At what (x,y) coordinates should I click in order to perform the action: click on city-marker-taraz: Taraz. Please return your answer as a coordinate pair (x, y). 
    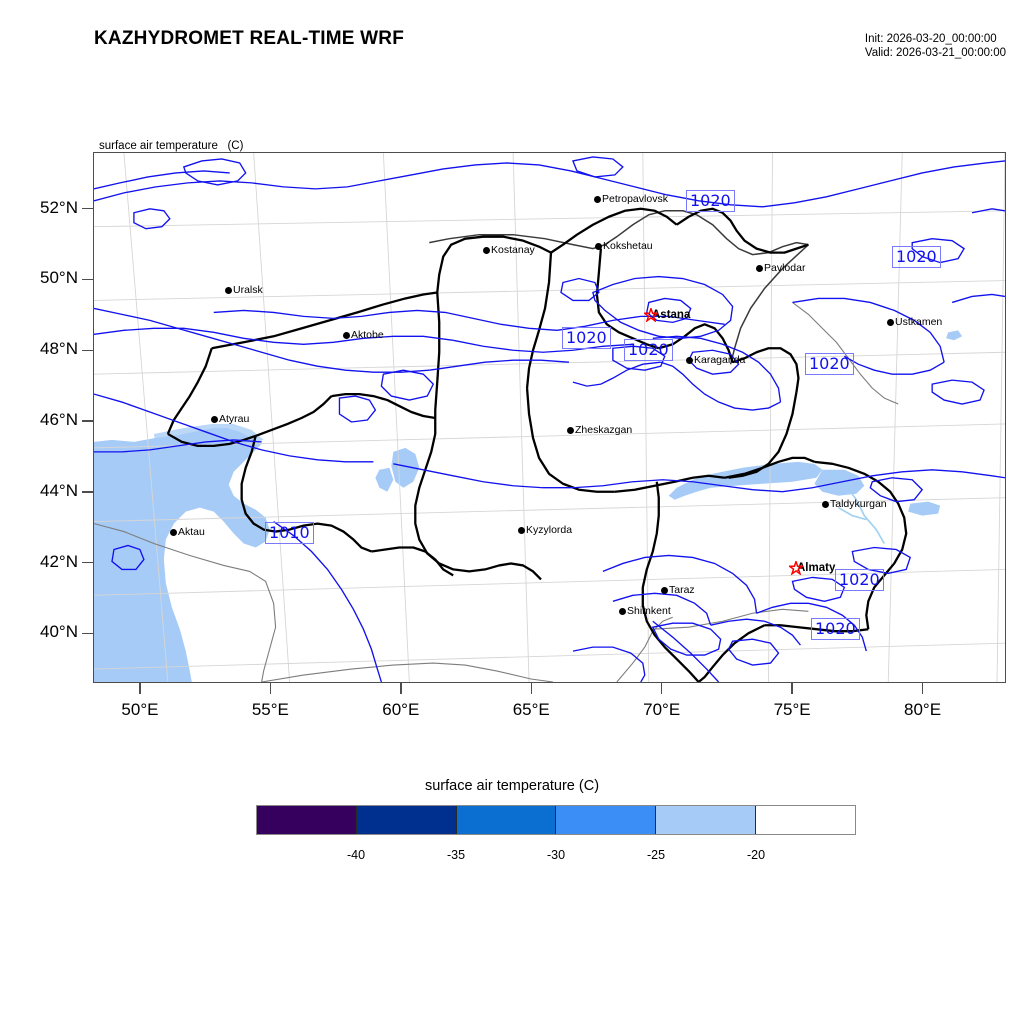
    Looking at the image, I should click on (678, 590).